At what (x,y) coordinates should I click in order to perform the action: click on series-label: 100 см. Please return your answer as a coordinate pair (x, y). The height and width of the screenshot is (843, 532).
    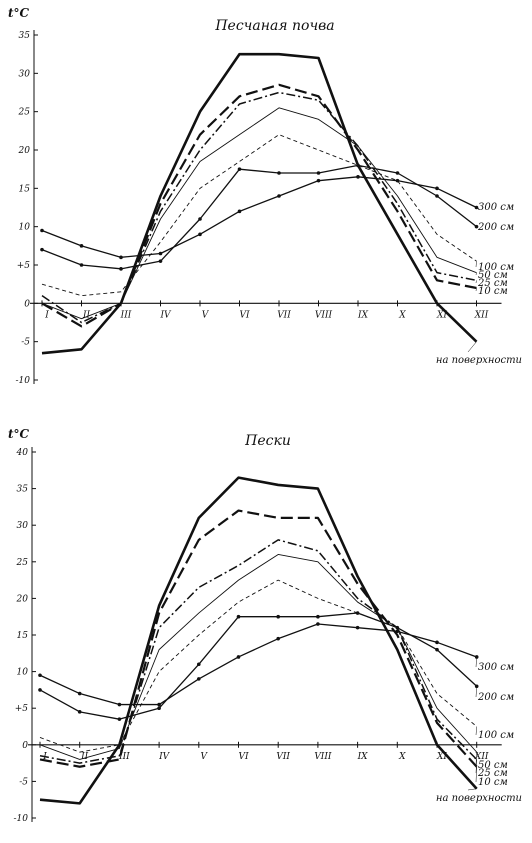
    Looking at the image, I should click on (496, 735).